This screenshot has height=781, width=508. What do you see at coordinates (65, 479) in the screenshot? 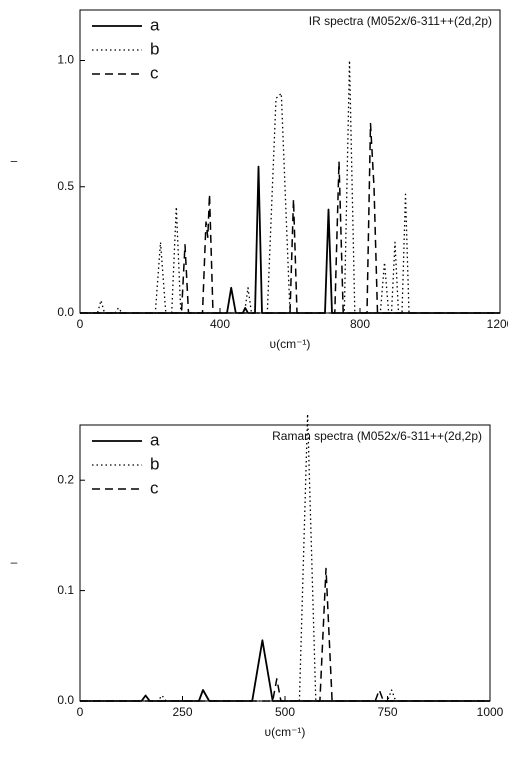
I see `y-tick-label: 0.2` at bounding box center [65, 479].